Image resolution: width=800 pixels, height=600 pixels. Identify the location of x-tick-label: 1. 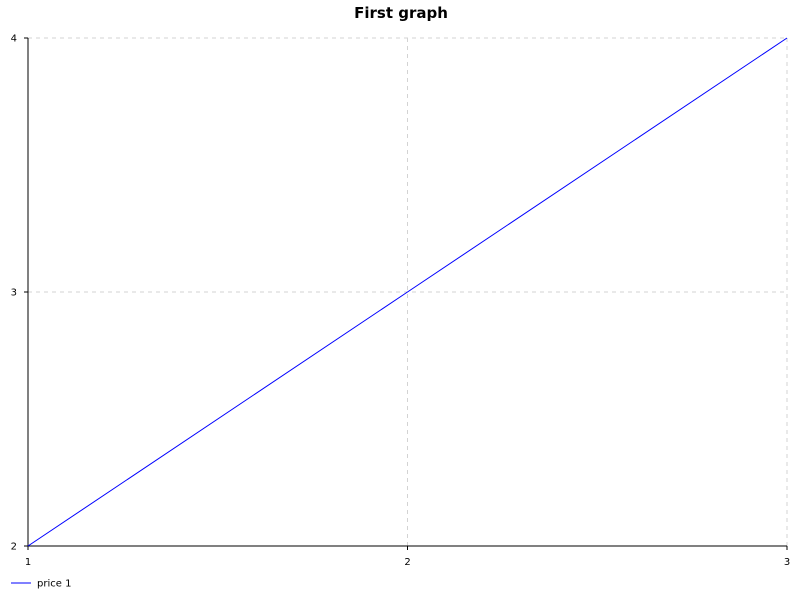
(28, 562).